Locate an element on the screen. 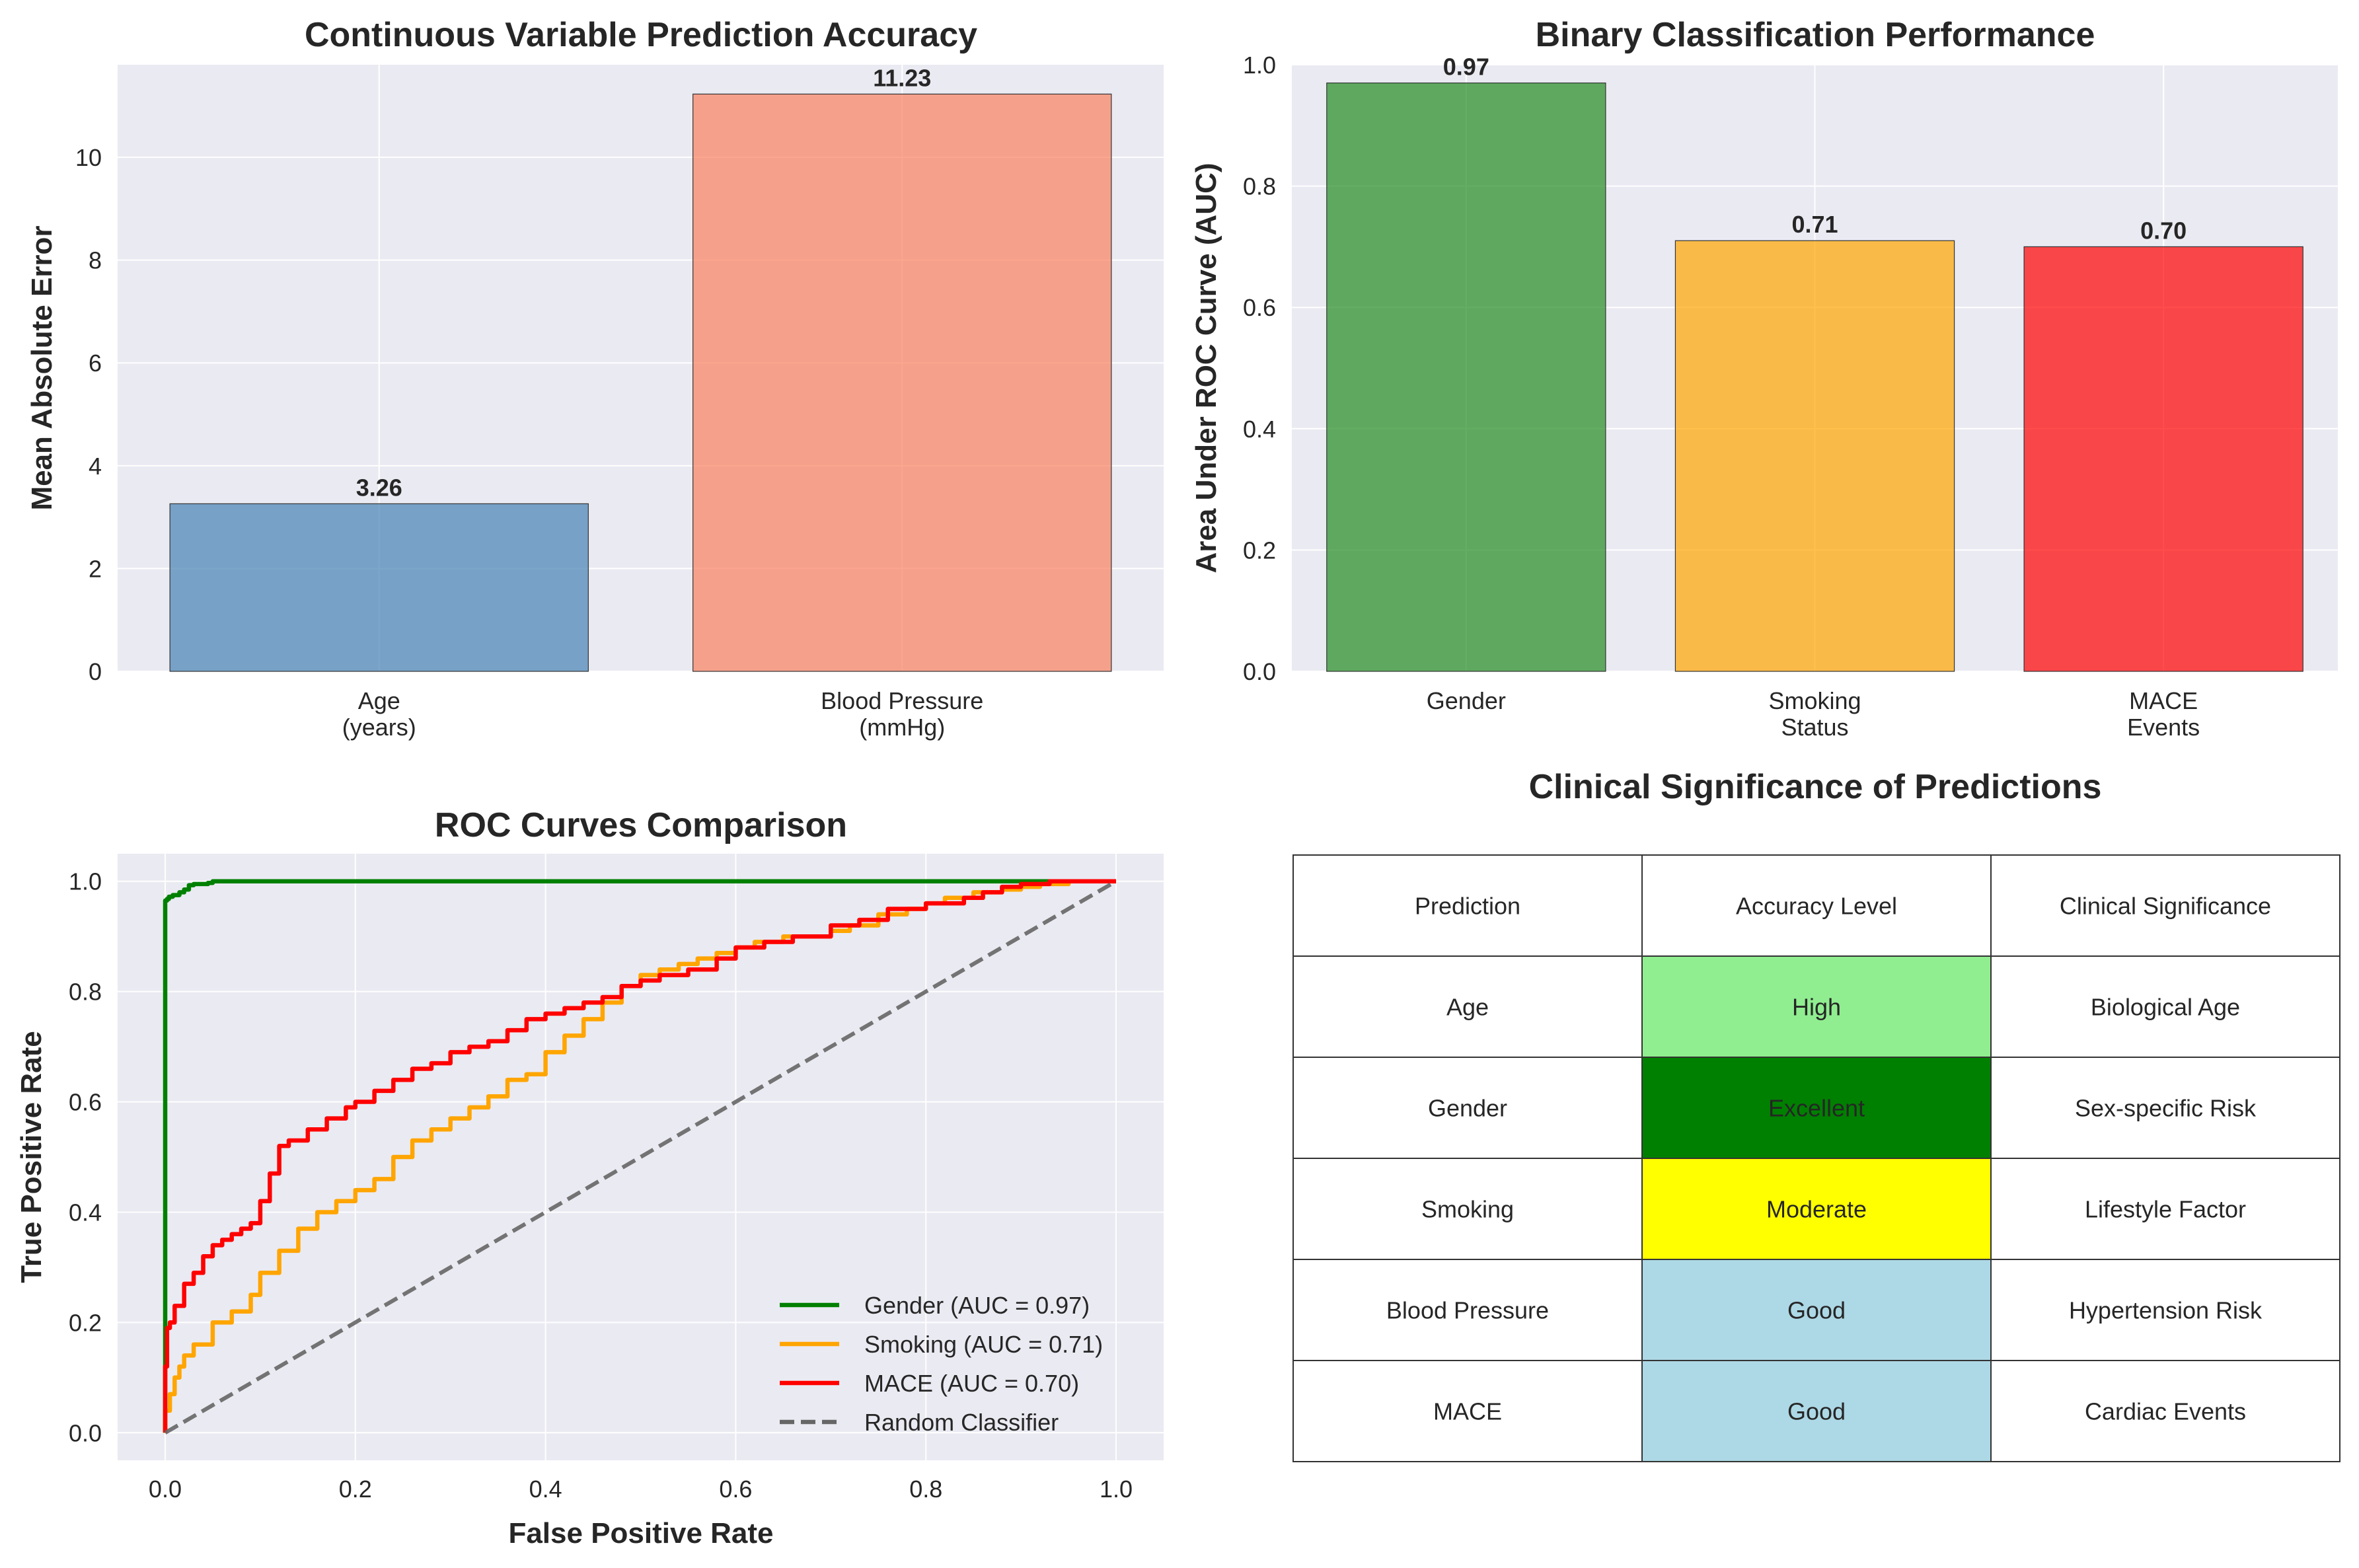 The width and height of the screenshot is (2359, 1568). chart-title: Continuous Variable Prediction Accuracy is located at coordinates (641, 35).